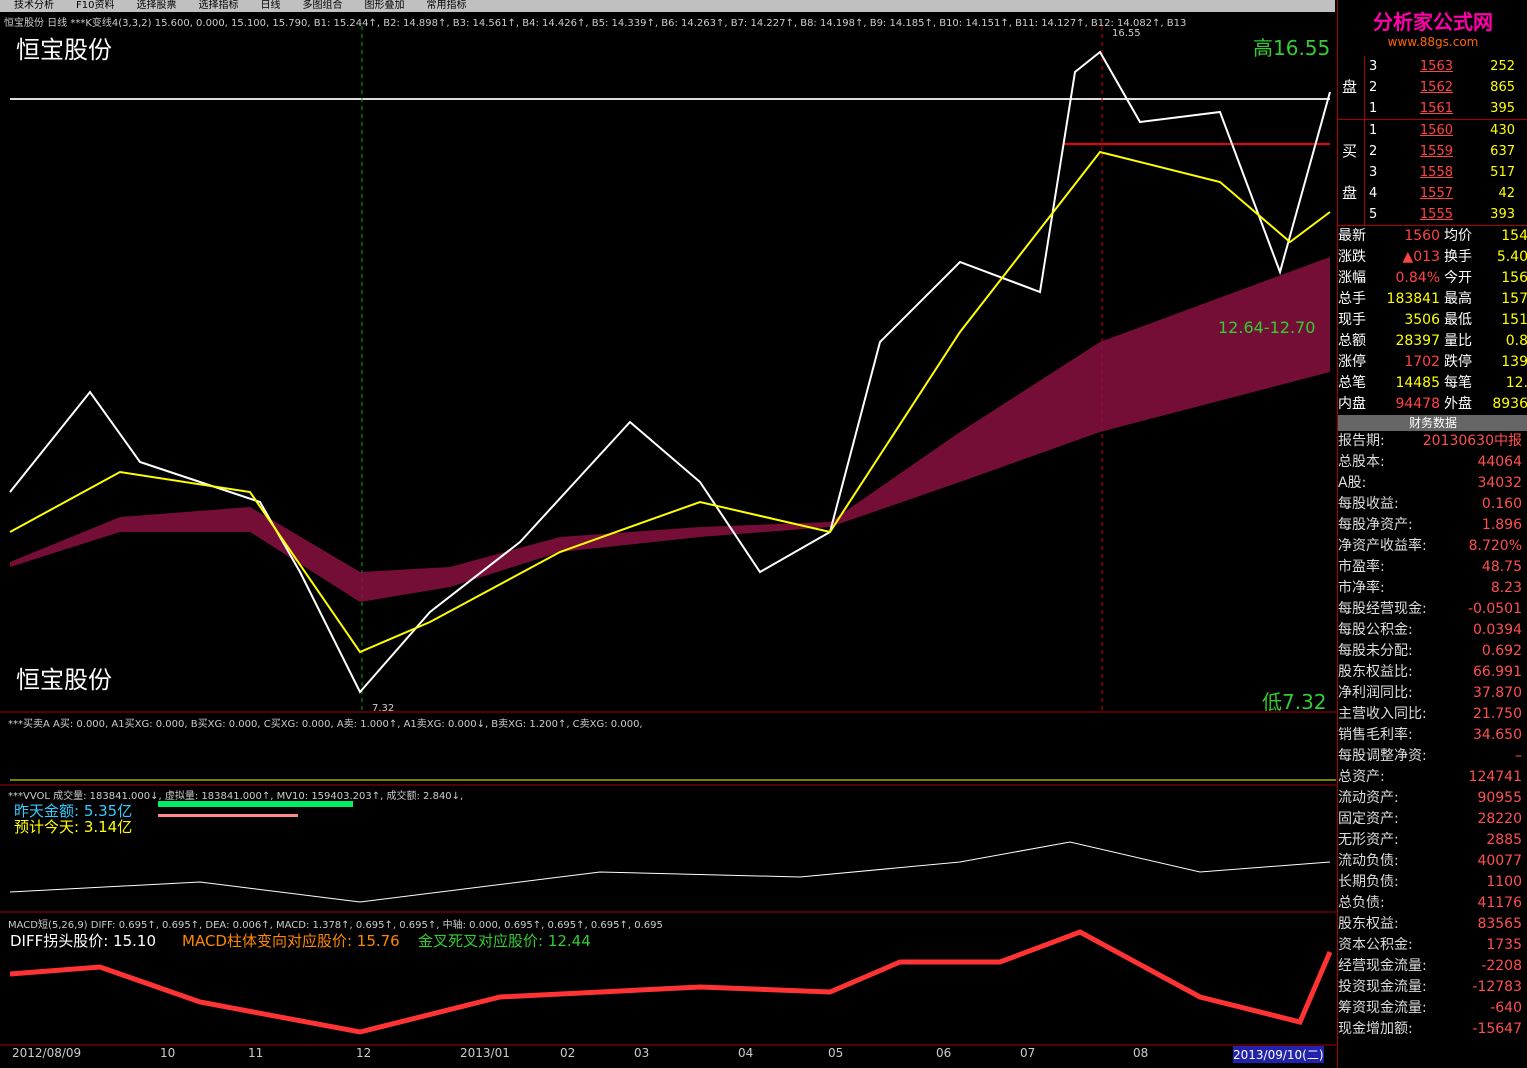 Image resolution: width=1527 pixels, height=1068 pixels. Describe the element at coordinates (1436, 193) in the screenshot. I see `order-price: 1557` at that location.